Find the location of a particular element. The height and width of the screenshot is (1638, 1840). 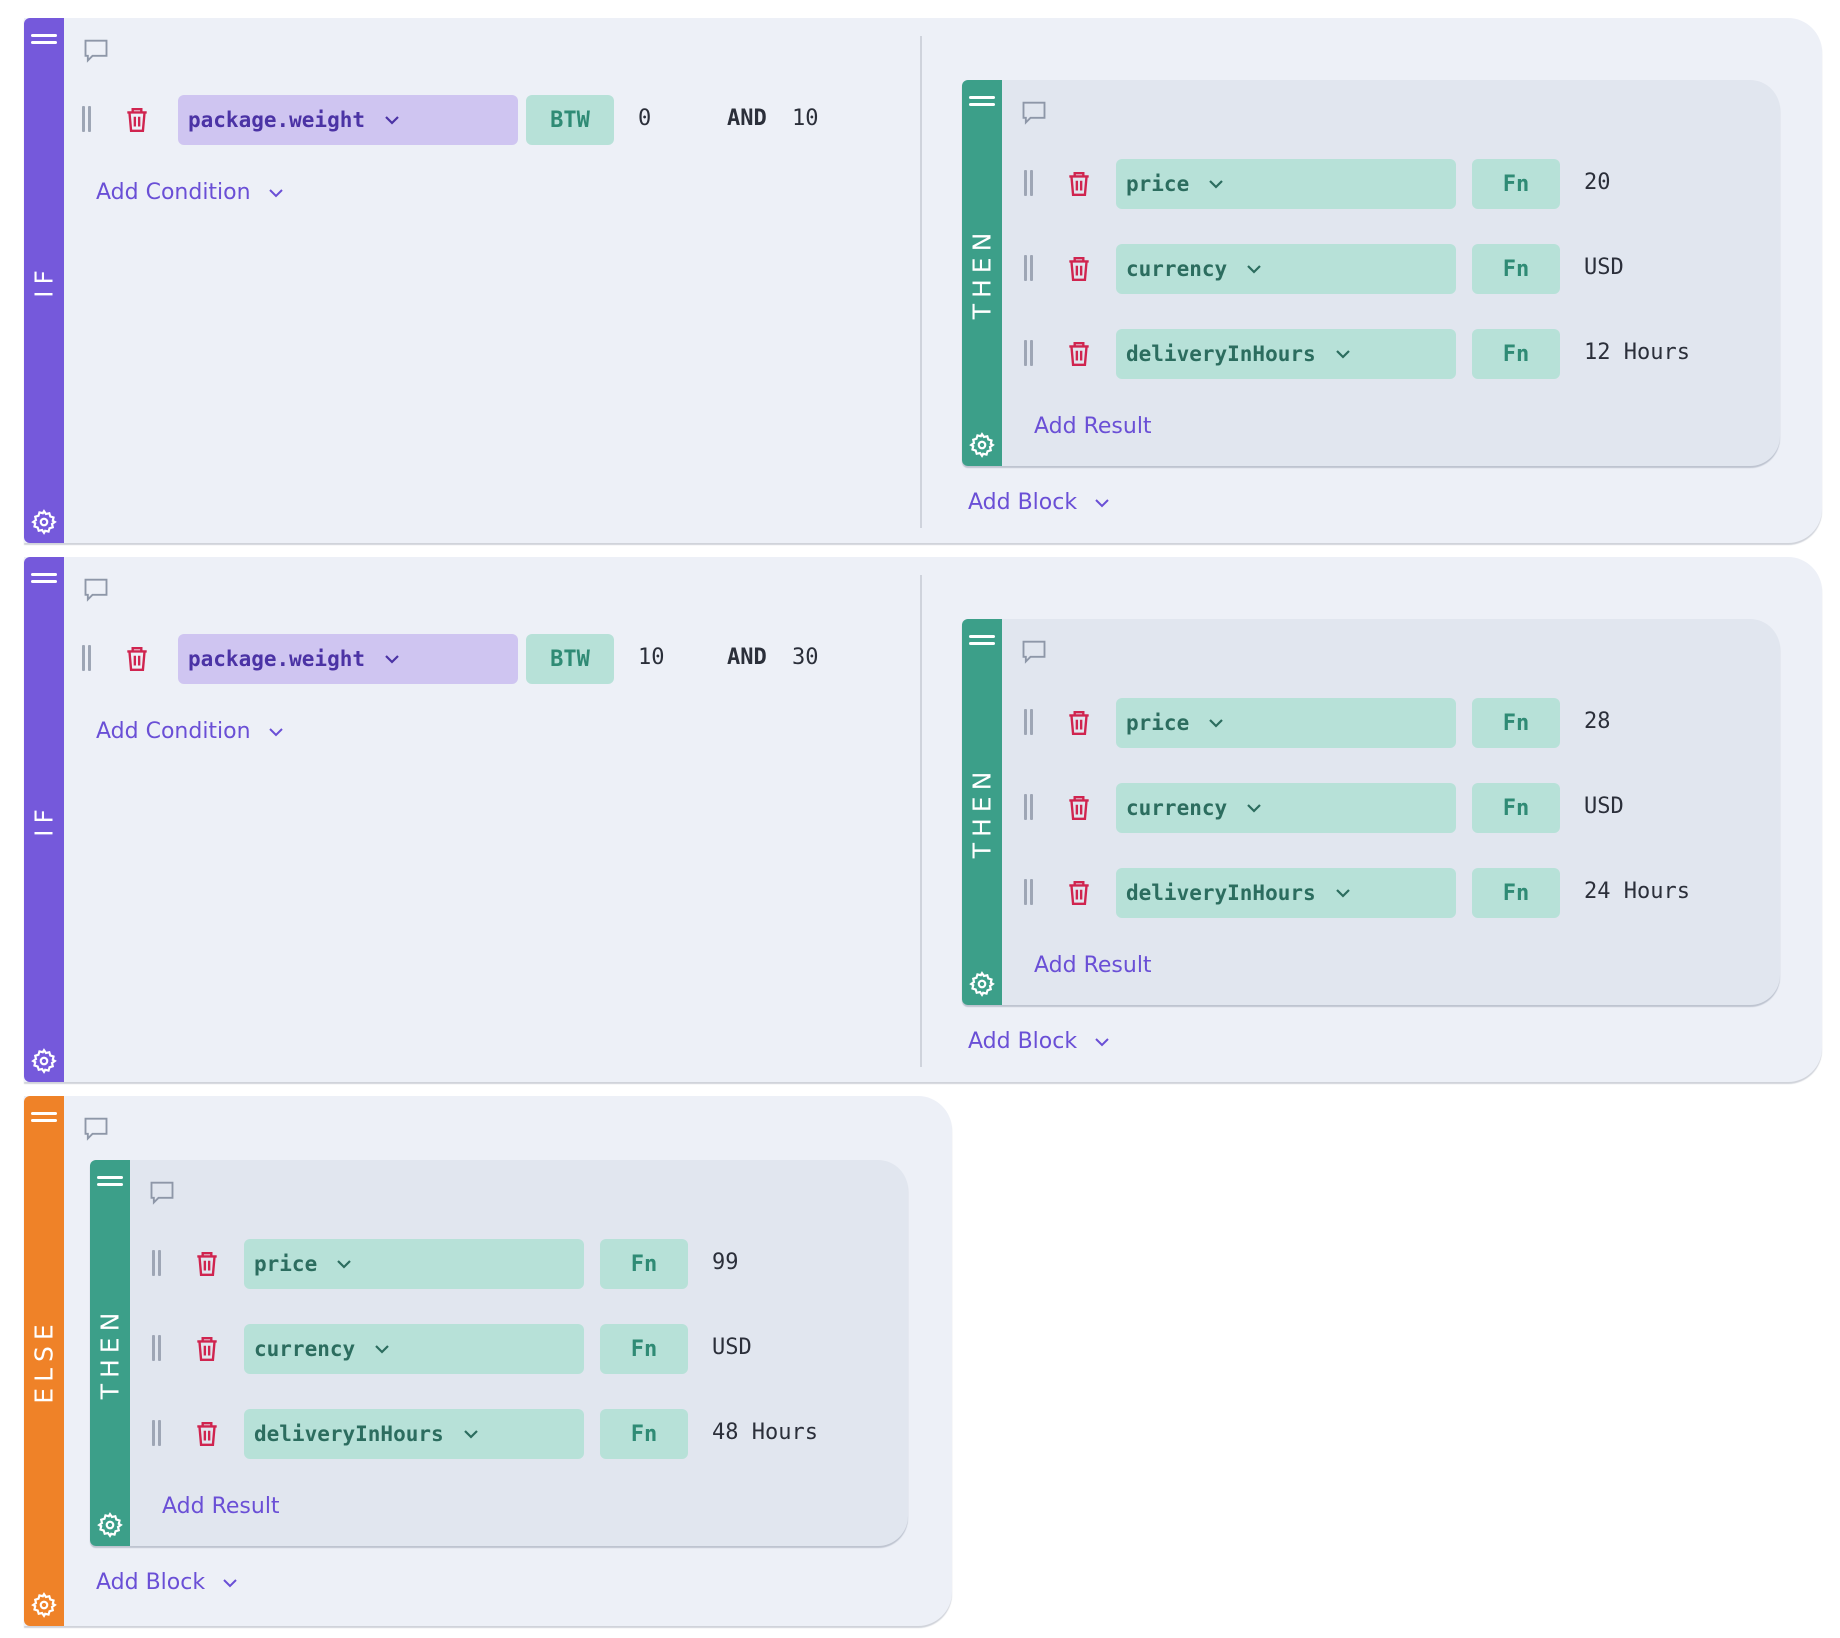

condition-field-label: package.weight is located at coordinates (277, 120).